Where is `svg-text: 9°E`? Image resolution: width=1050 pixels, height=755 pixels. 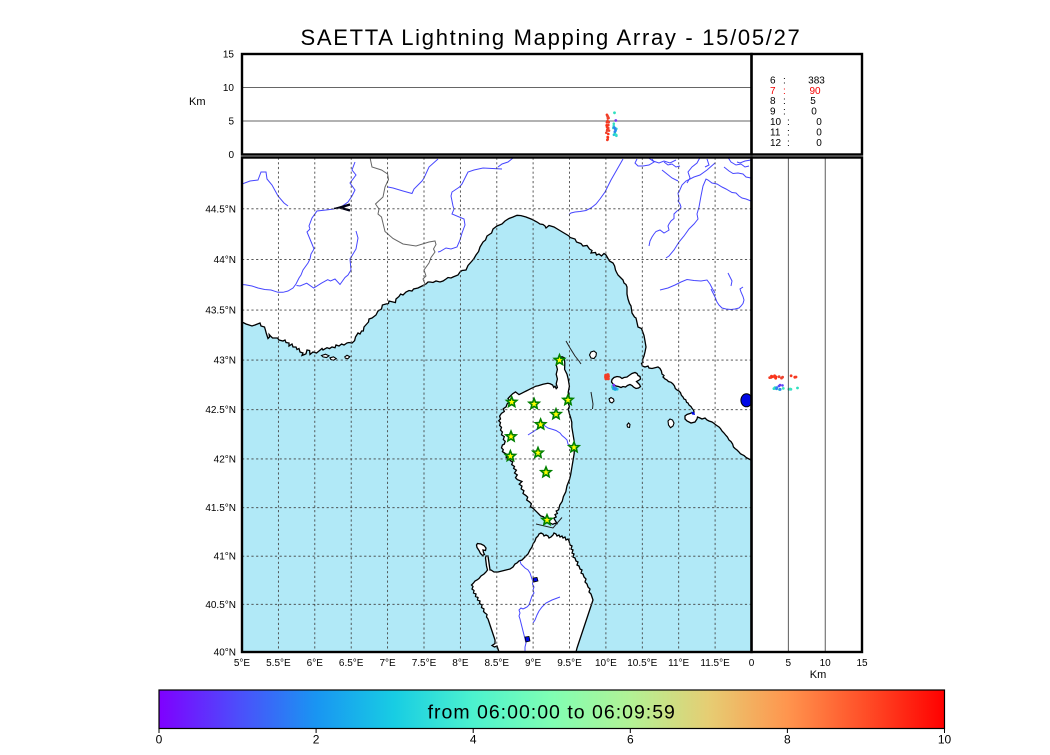
svg-text: 9°E is located at coordinates (533, 663).